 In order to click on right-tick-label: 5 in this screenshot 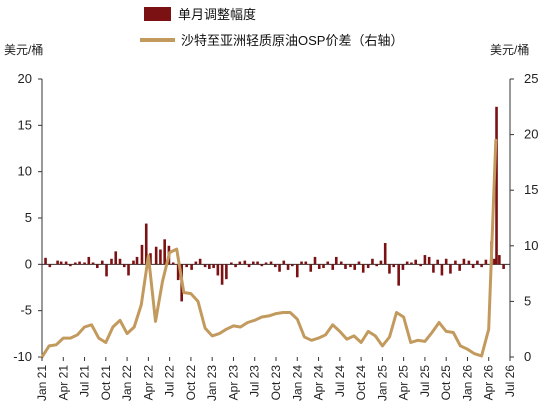, I will do `click(527, 300)`.